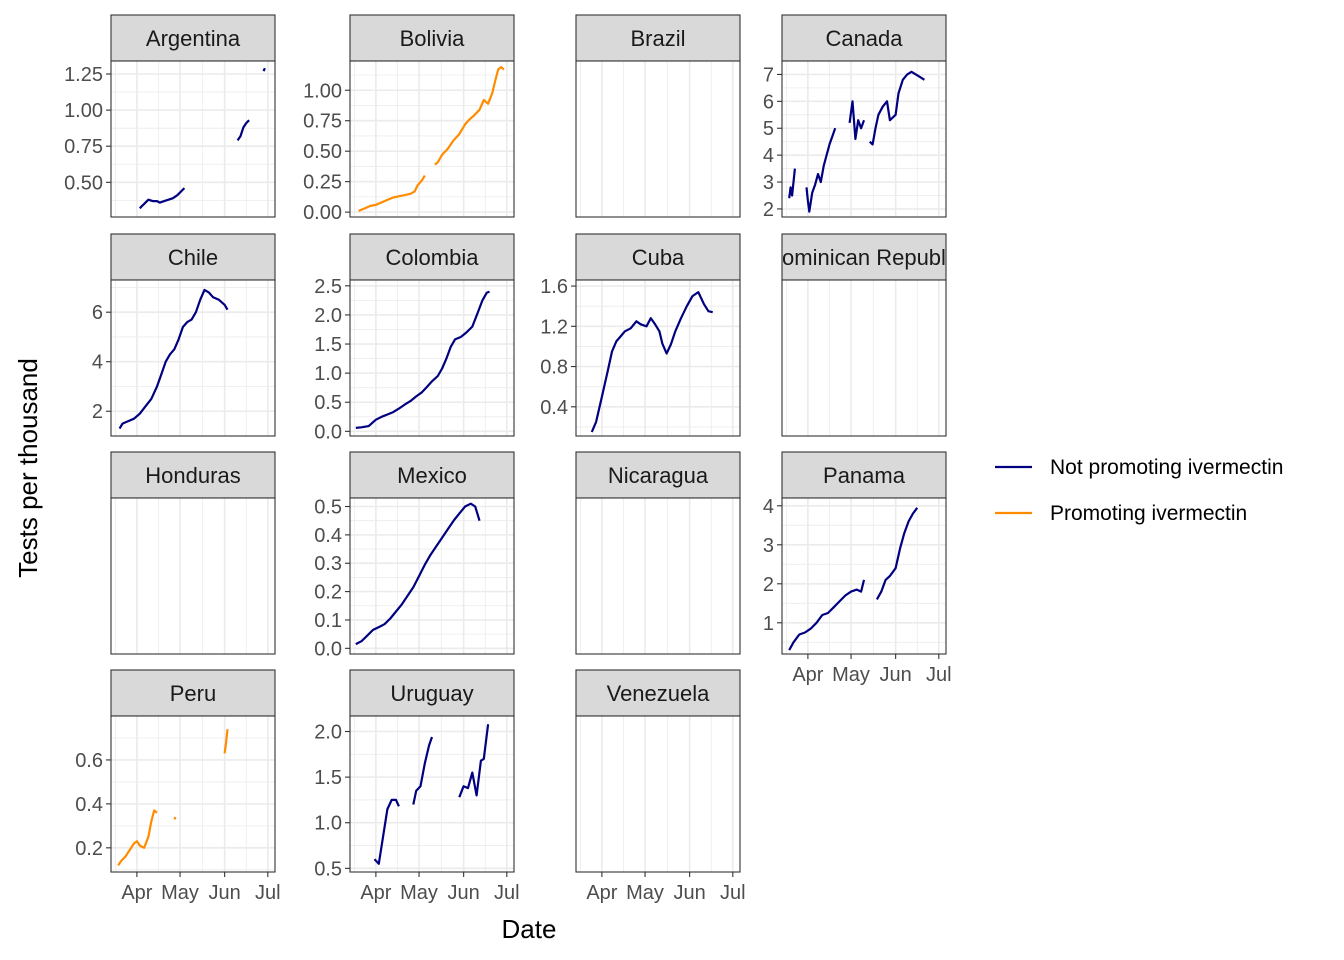 This screenshot has height=960, width=1344. I want to click on strip-honduras, so click(193, 475).